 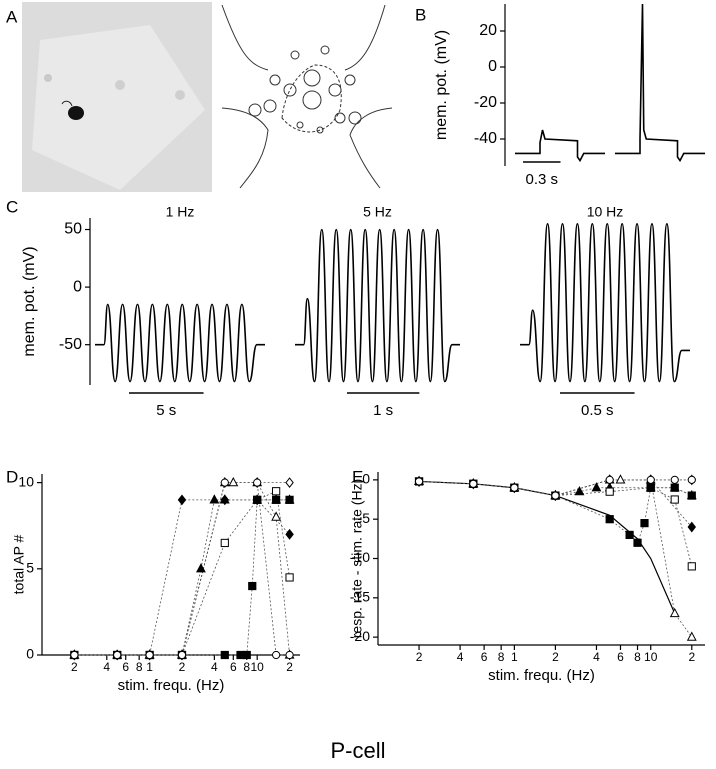 I want to click on y-tick-label: 50, so click(x=73, y=229).